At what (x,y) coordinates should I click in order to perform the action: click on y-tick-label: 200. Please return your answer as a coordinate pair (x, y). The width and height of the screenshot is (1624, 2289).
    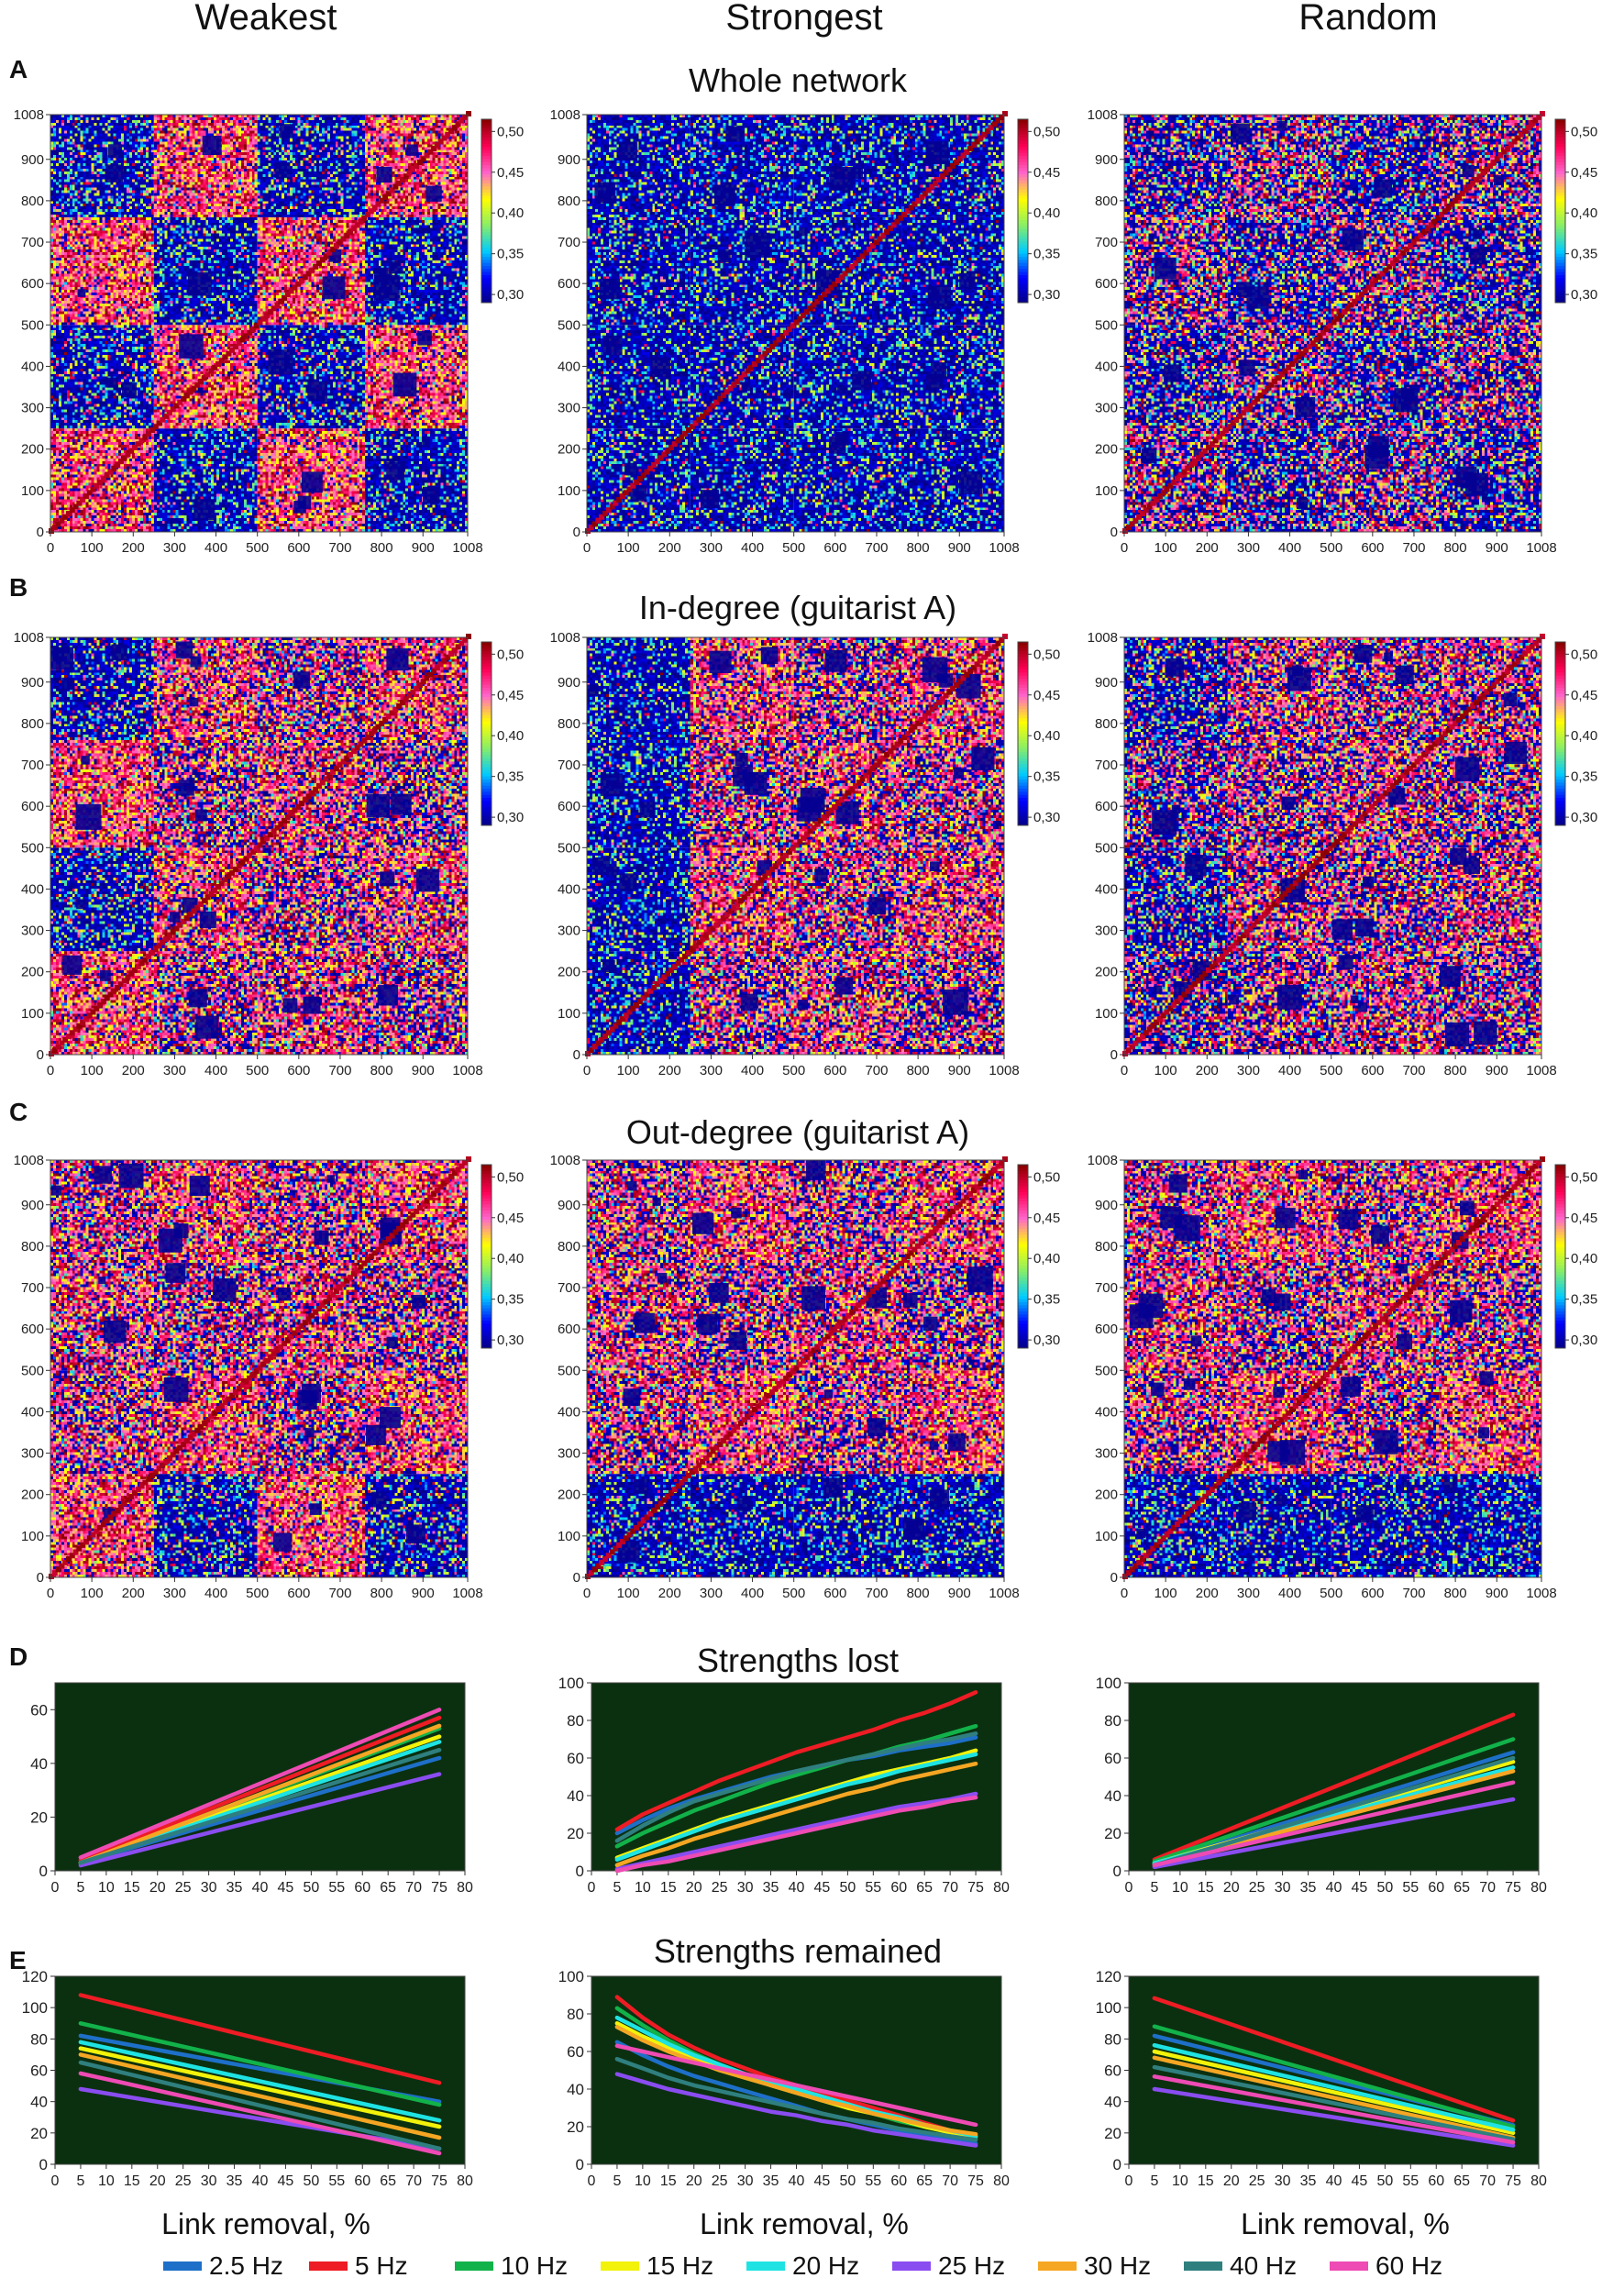
    Looking at the image, I should click on (1106, 1495).